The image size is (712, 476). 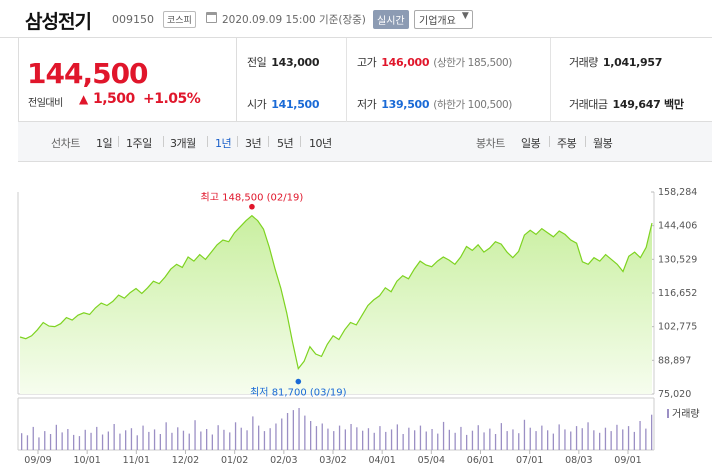 I want to click on volume-legend-swatch, so click(x=668, y=413).